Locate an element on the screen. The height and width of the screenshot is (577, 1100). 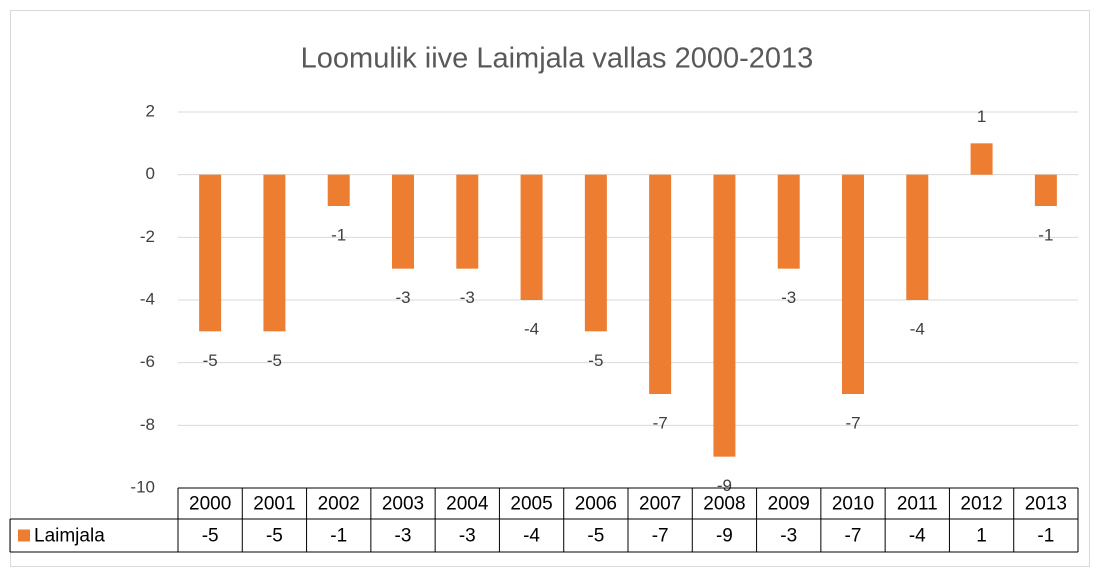
x-tick-label: 2008 is located at coordinates (724, 504).